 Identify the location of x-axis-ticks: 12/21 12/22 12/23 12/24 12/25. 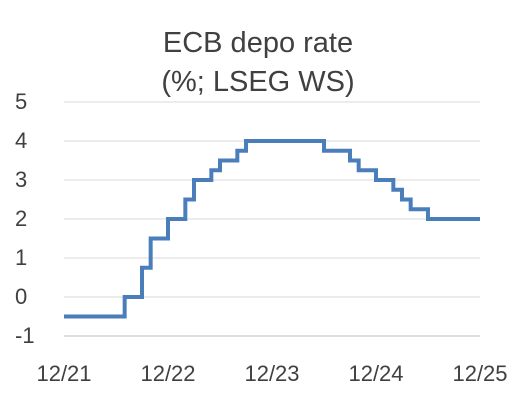
(271, 373).